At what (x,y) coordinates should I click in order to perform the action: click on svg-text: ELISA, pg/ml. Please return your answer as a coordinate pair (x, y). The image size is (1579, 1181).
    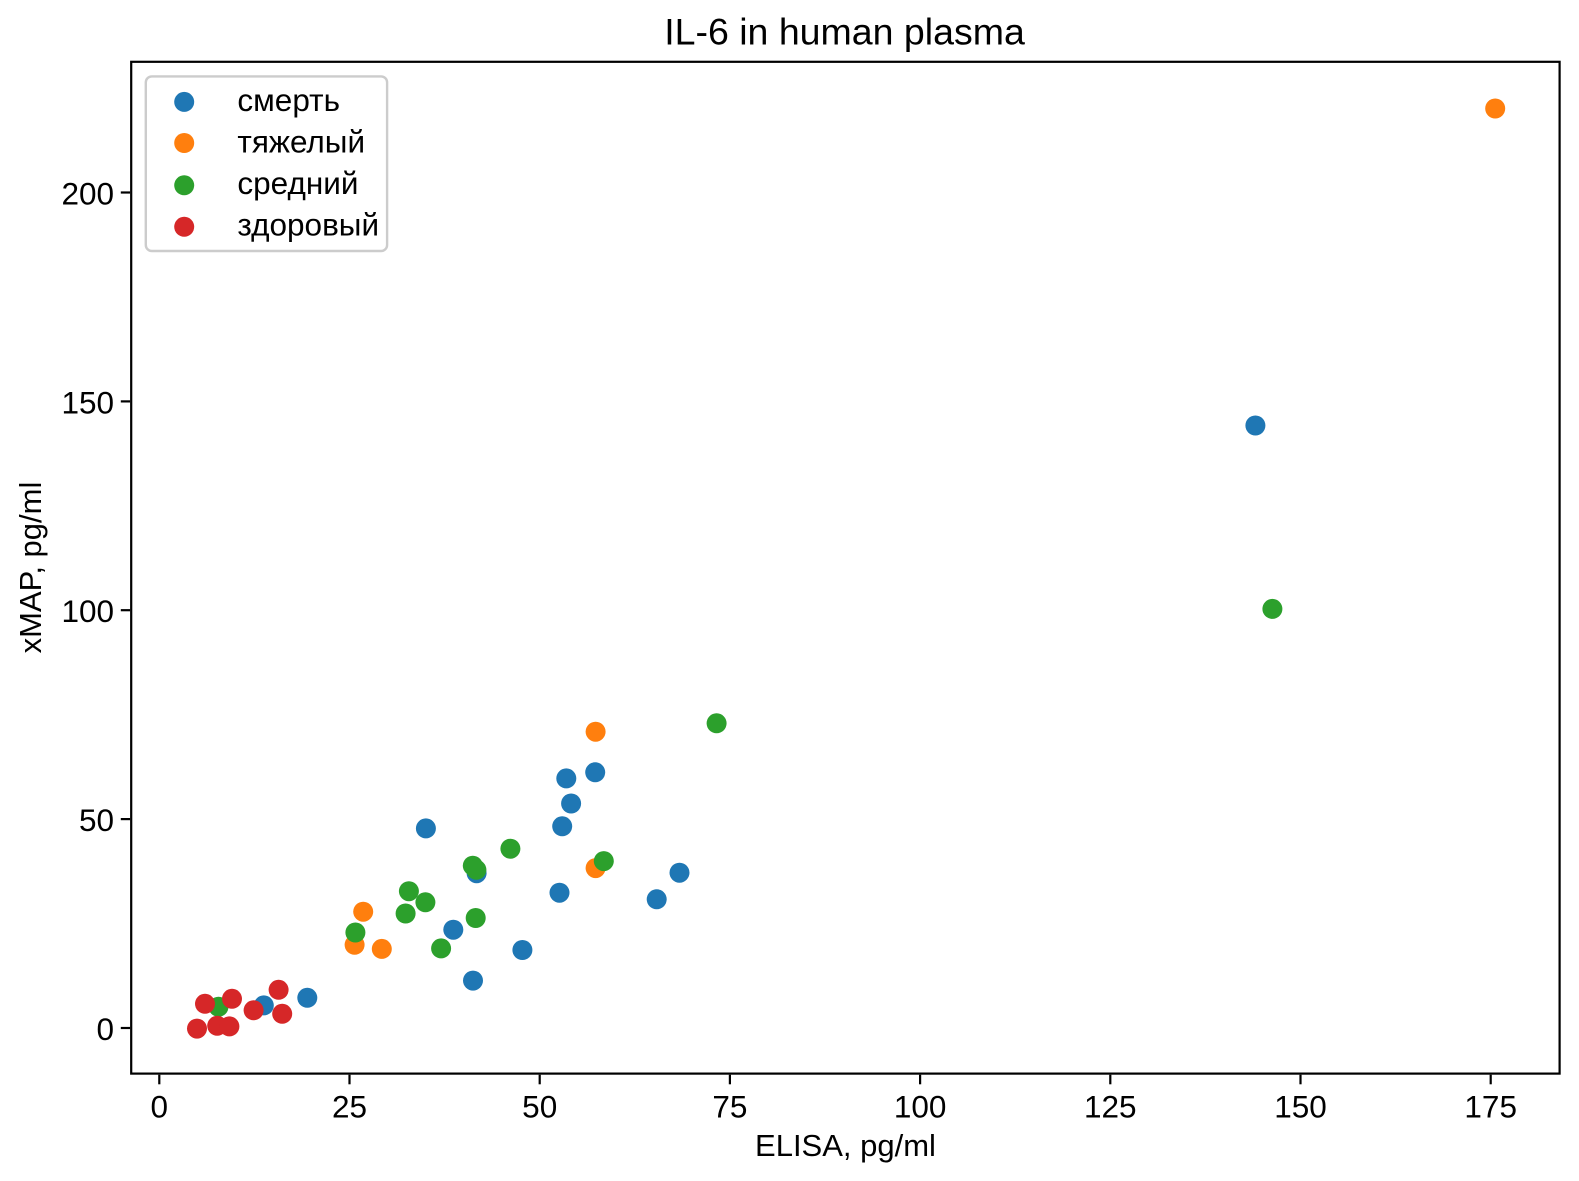
    Looking at the image, I should click on (845, 1145).